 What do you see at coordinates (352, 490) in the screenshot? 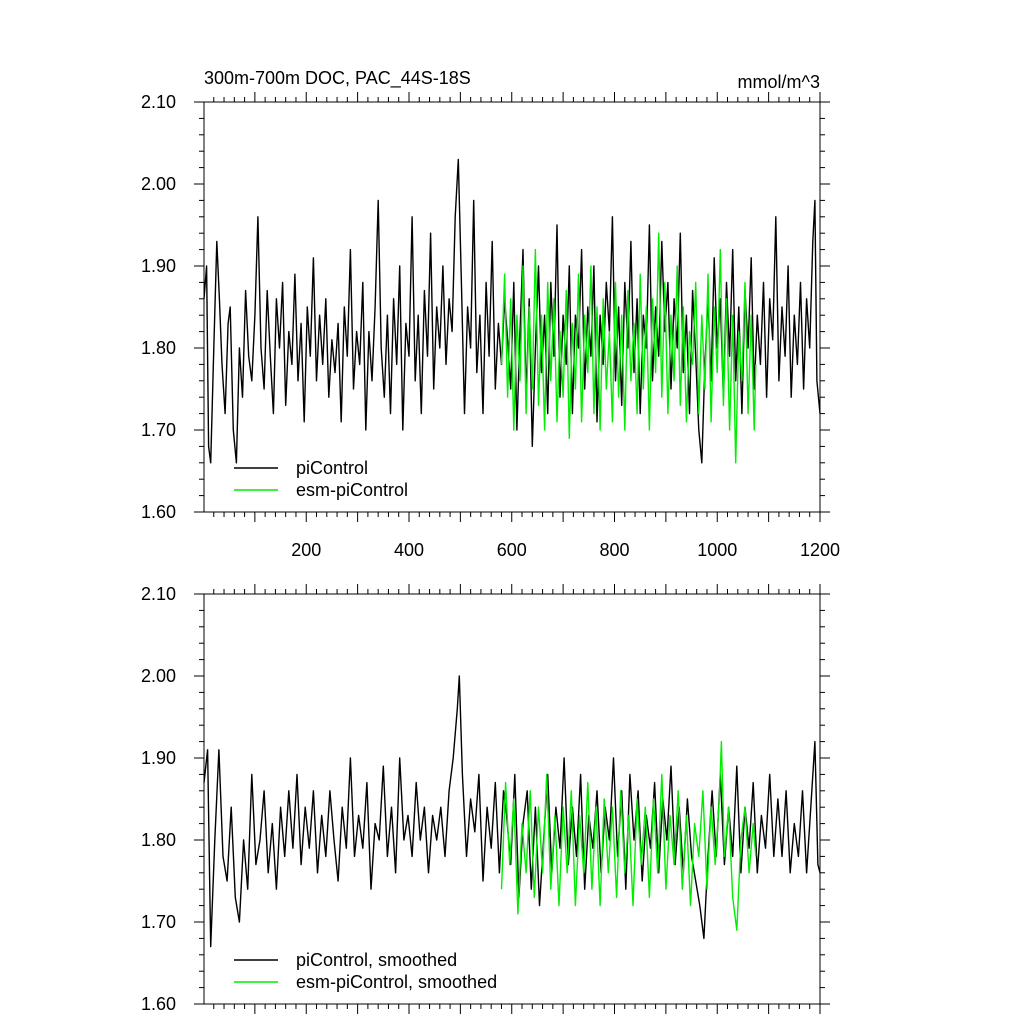
I see `legend-label: esm-piControl` at bounding box center [352, 490].